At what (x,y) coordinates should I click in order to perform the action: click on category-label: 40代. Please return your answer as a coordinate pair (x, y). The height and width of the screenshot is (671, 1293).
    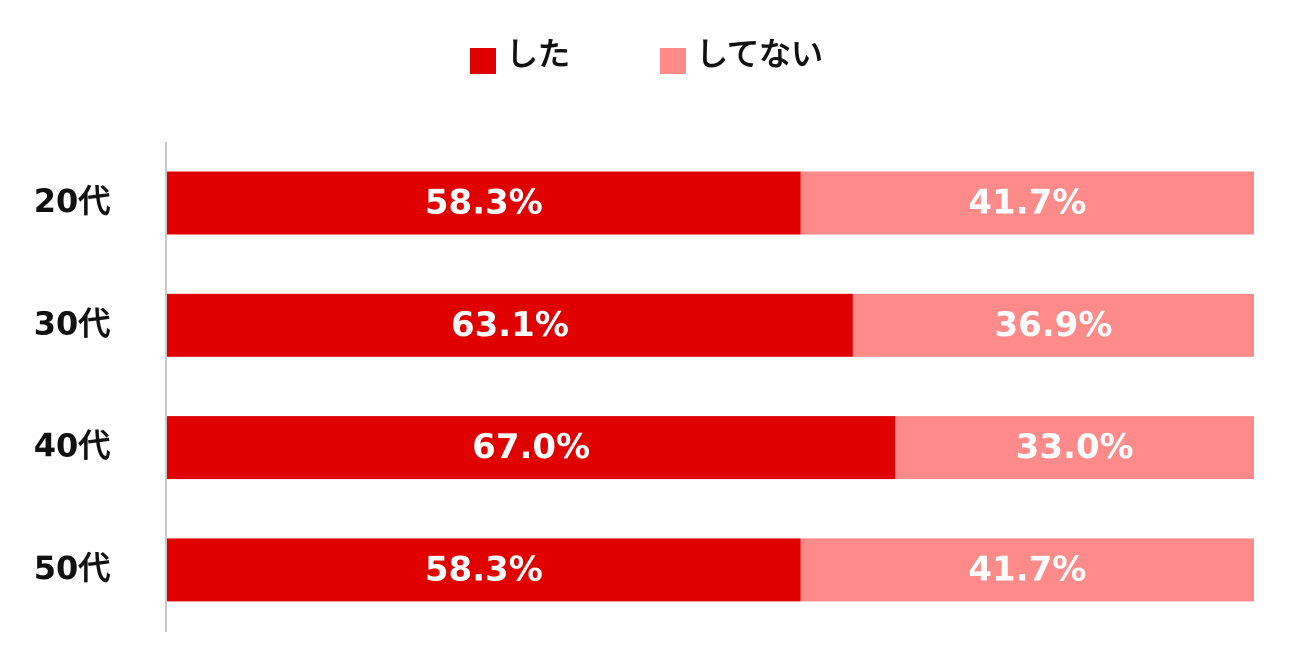
    Looking at the image, I should click on (72, 446).